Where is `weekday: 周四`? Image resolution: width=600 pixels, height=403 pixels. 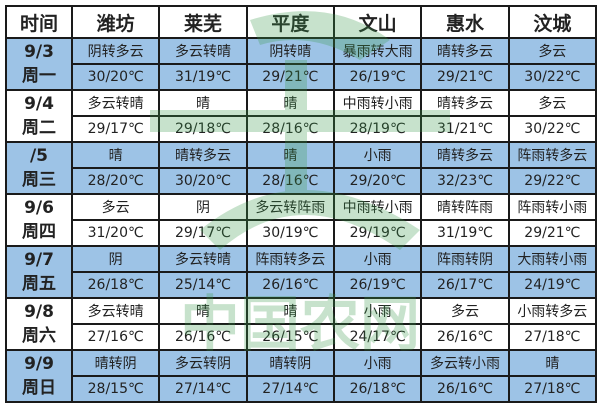
weekday: 周四 is located at coordinates (39, 232).